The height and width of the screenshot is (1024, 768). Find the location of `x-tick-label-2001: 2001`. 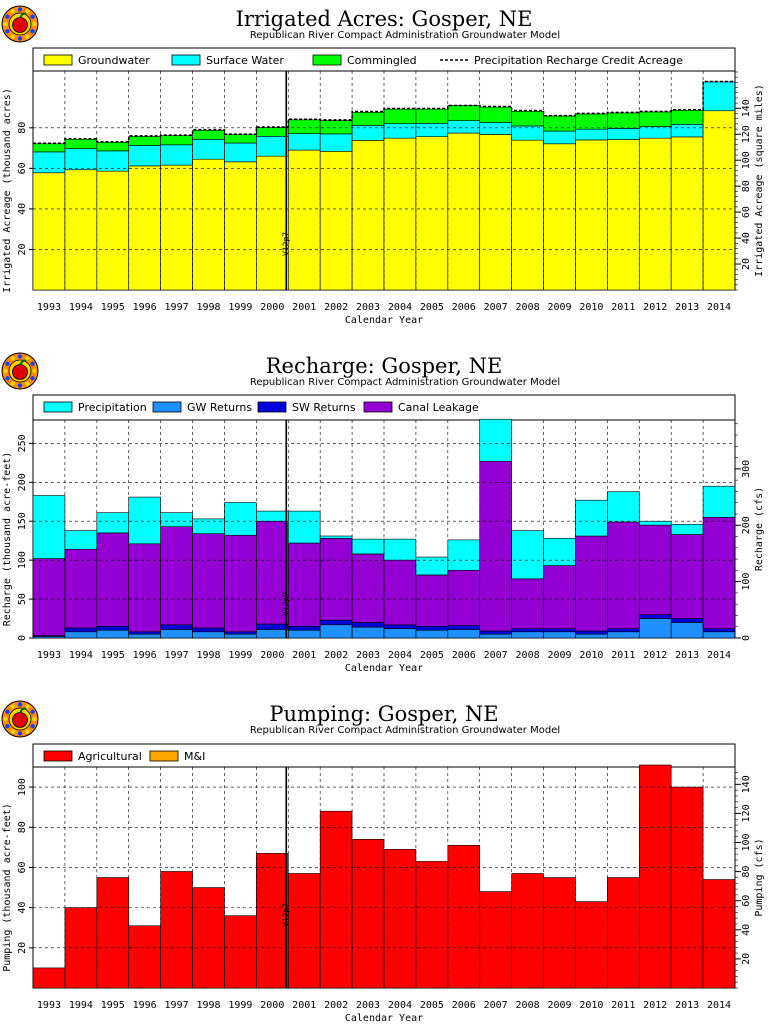

x-tick-label-2001: 2001 is located at coordinates (304, 307).